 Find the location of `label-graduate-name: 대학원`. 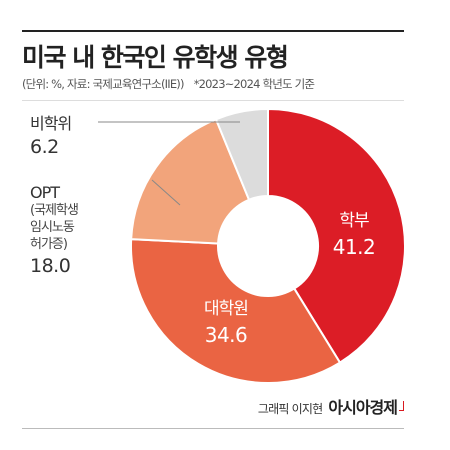

label-graduate-name: 대학원 is located at coordinates (226, 309).